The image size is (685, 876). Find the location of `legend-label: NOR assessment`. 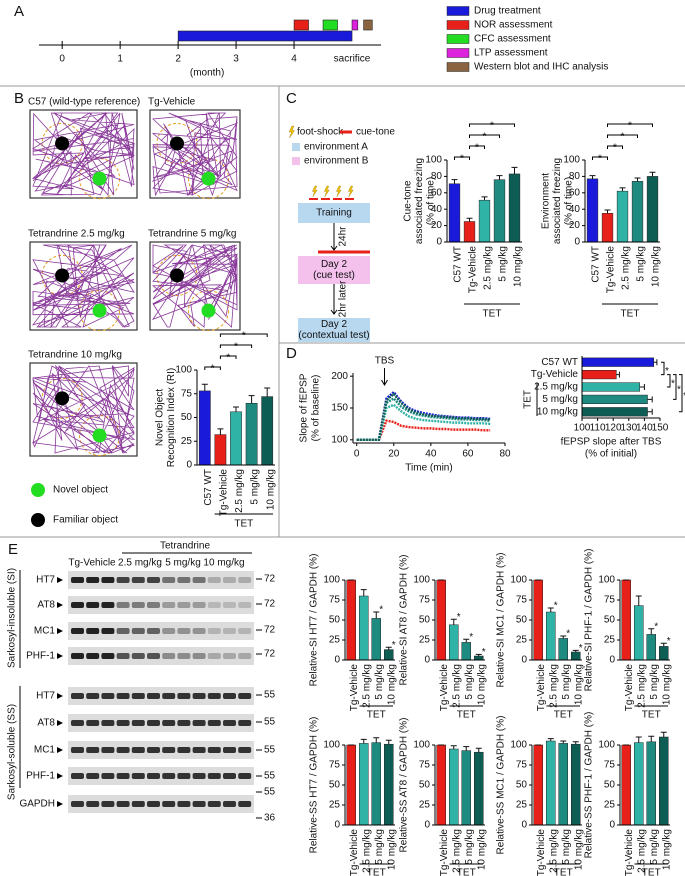

legend-label: NOR assessment is located at coordinates (513, 25).